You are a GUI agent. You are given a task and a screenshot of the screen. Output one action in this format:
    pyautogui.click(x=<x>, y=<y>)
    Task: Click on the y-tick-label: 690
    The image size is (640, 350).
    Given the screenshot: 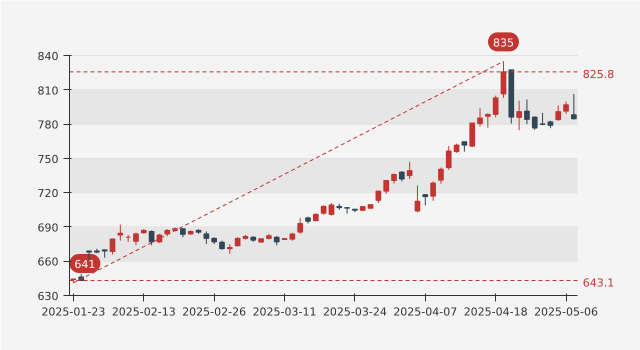 What is the action you would take?
    pyautogui.click(x=48, y=227)
    